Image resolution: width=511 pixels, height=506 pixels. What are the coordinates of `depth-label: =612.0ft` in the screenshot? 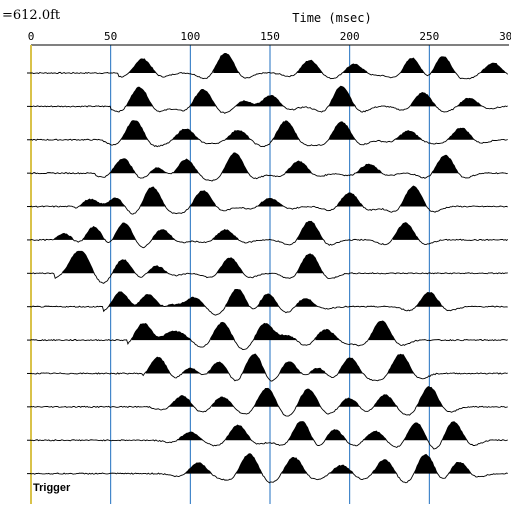 It's located at (31, 15).